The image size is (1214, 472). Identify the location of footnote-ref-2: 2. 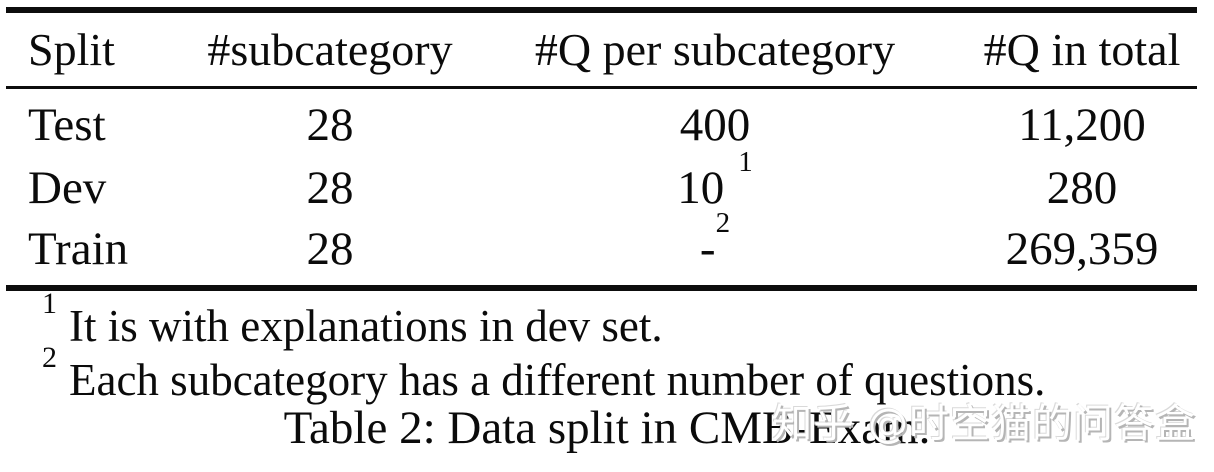
(723, 222).